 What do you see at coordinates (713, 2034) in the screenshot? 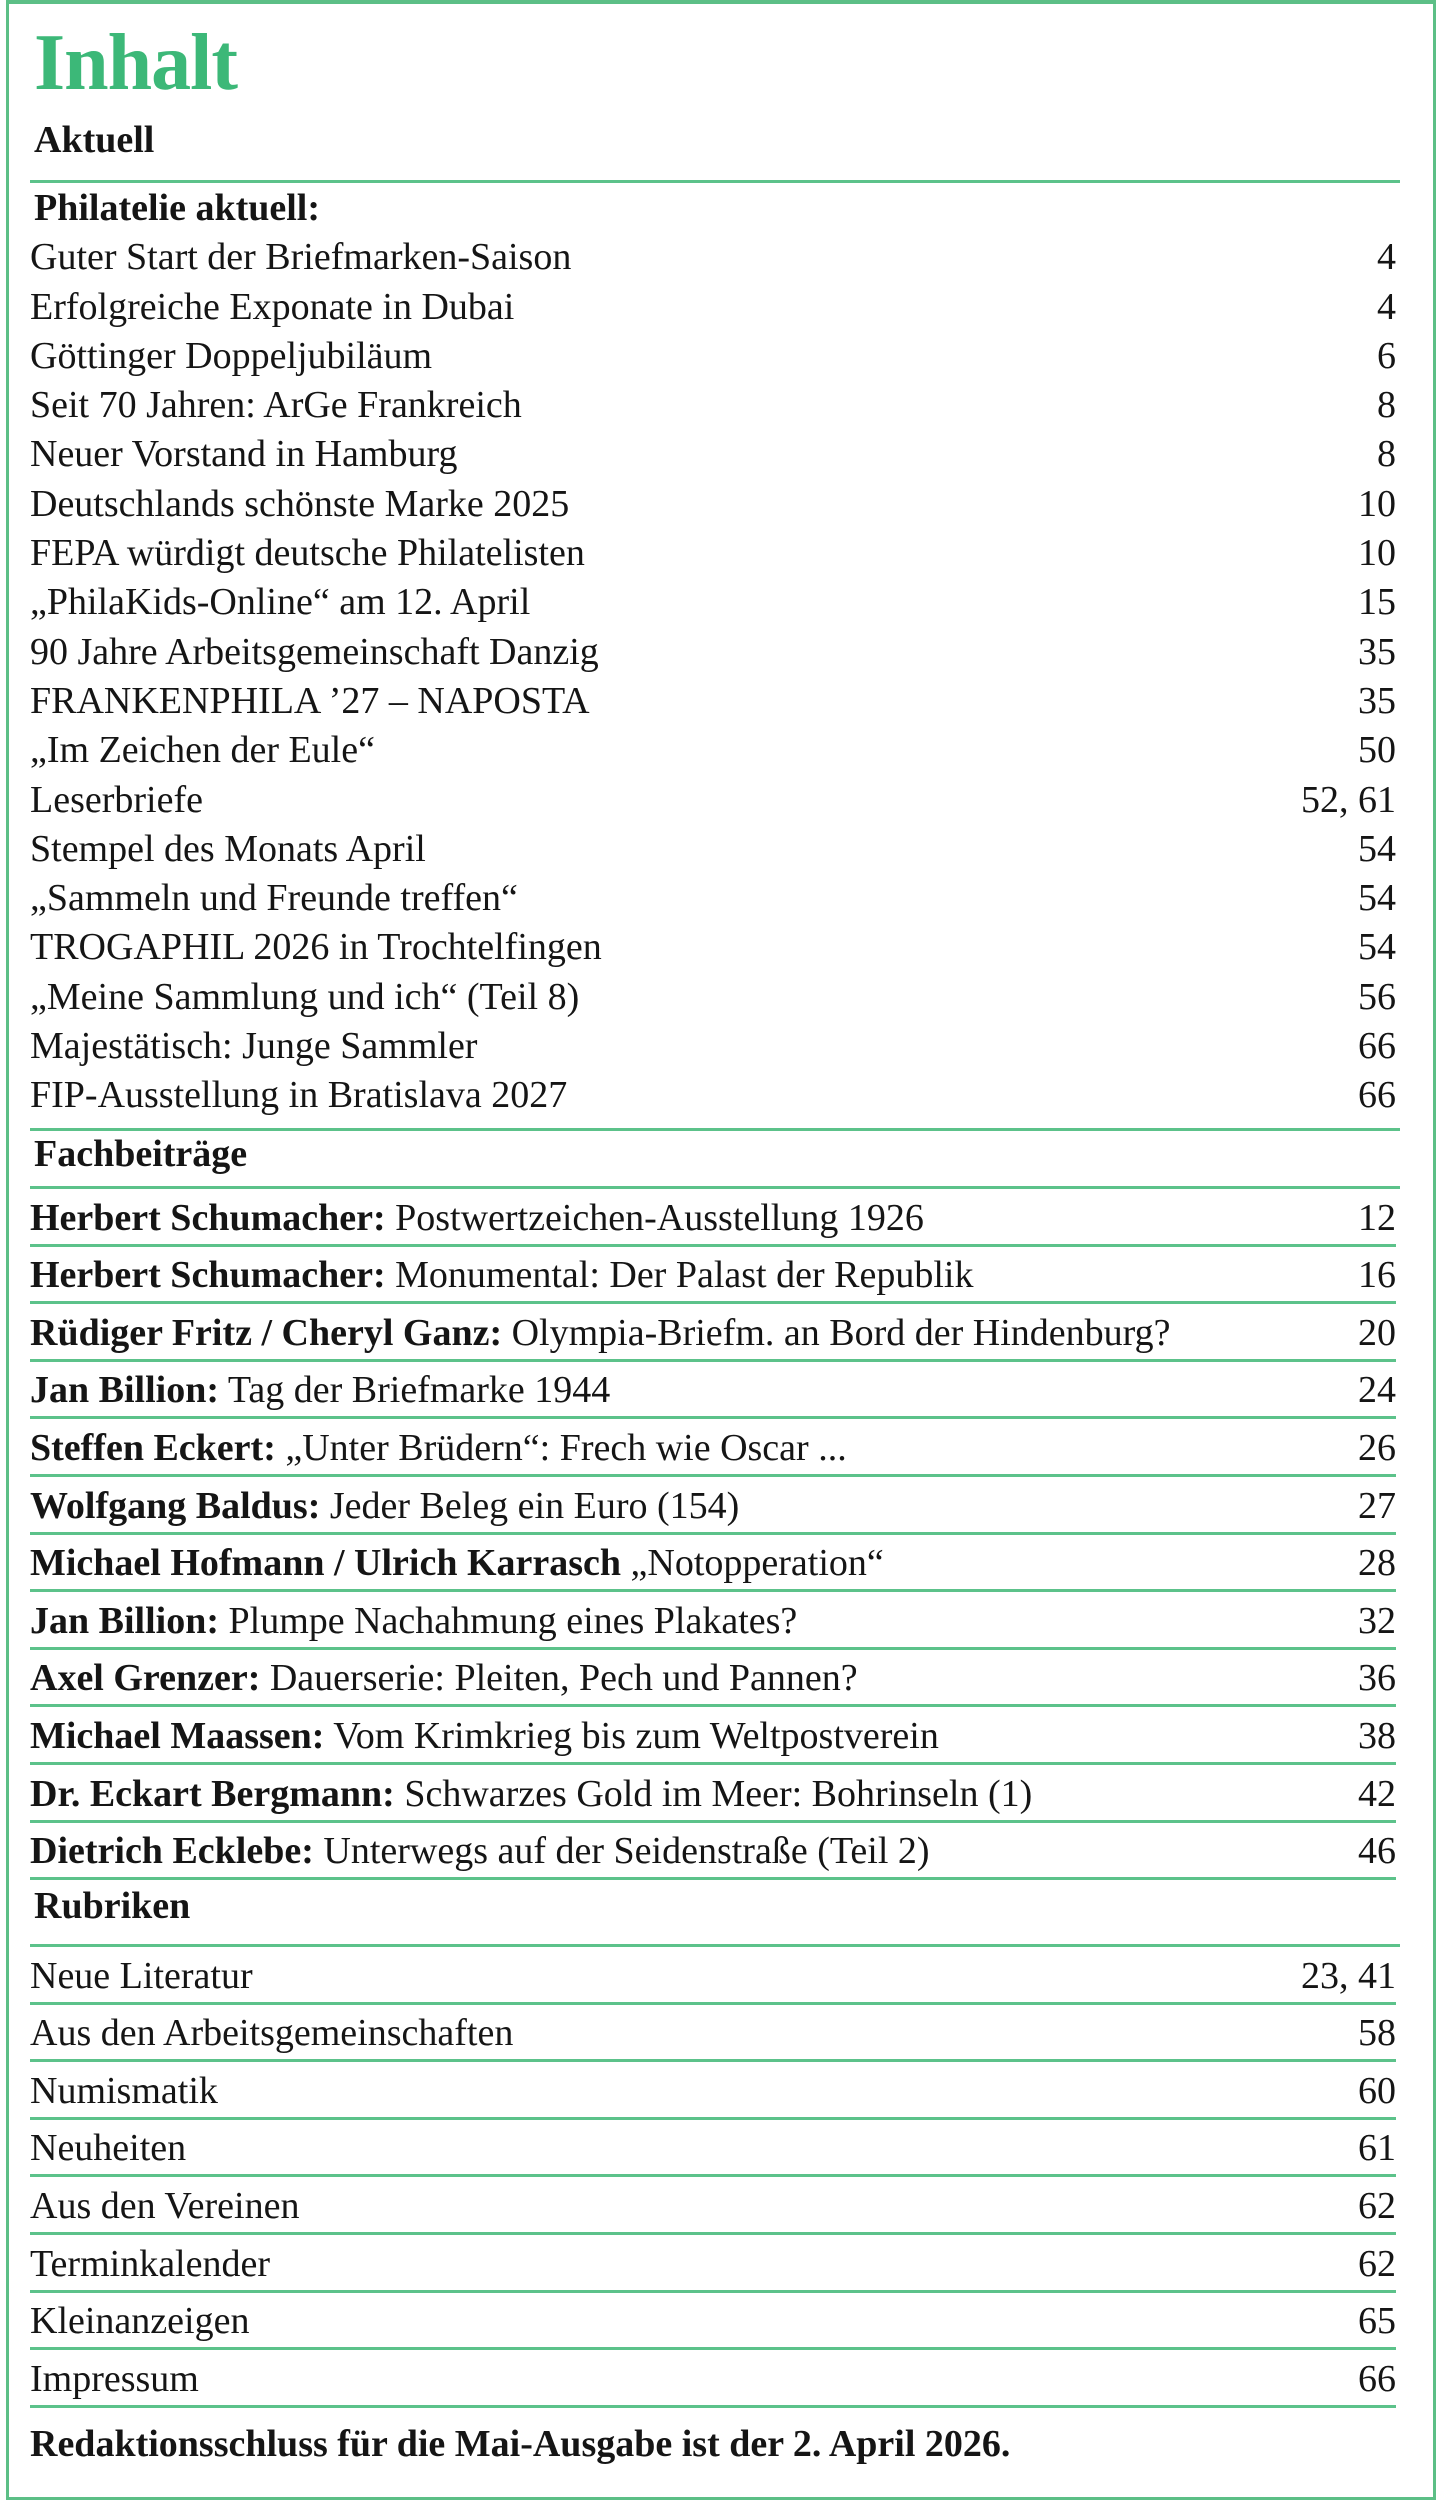
I see `toc-entry: Aus den Arbeitsgemeinschaften 58` at bounding box center [713, 2034].